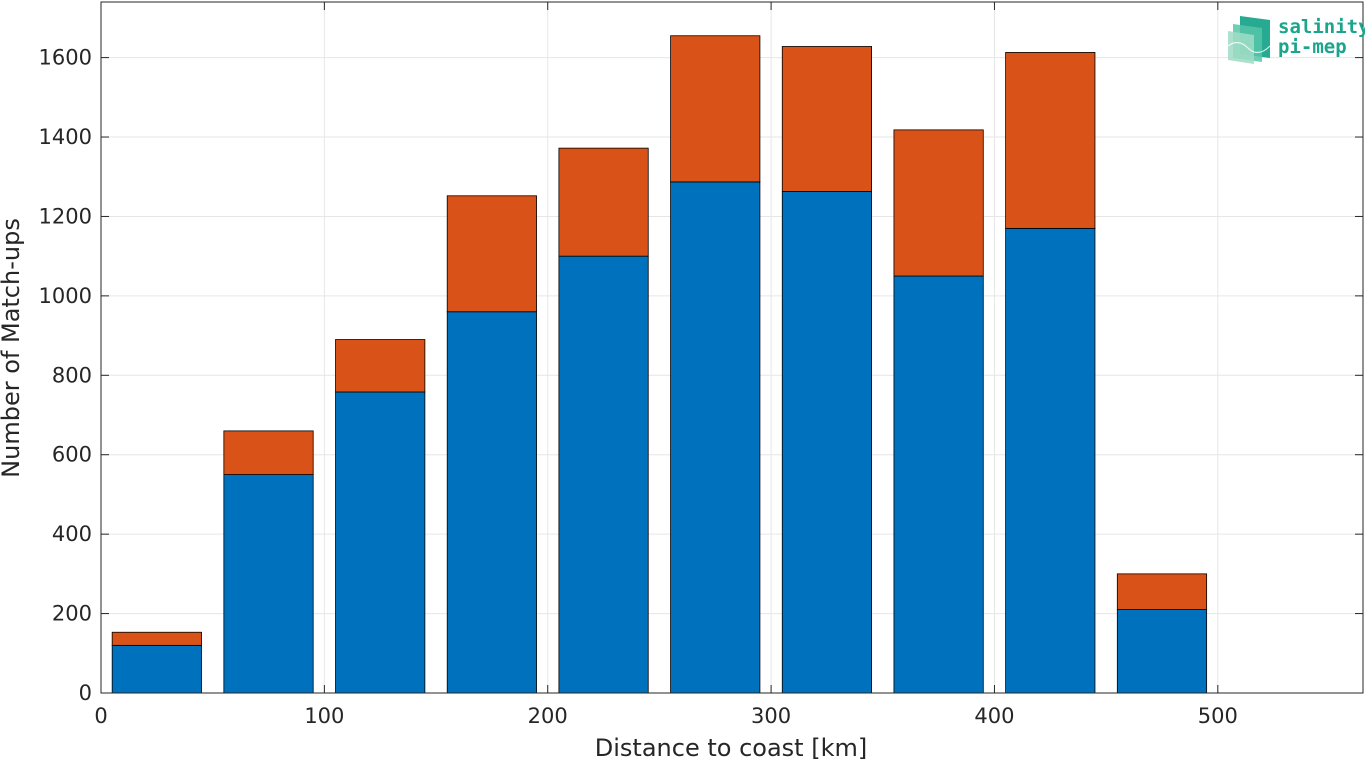 Image resolution: width=1365 pixels, height=761 pixels. What do you see at coordinates (72, 455) in the screenshot?
I see `y-tick-label: 600` at bounding box center [72, 455].